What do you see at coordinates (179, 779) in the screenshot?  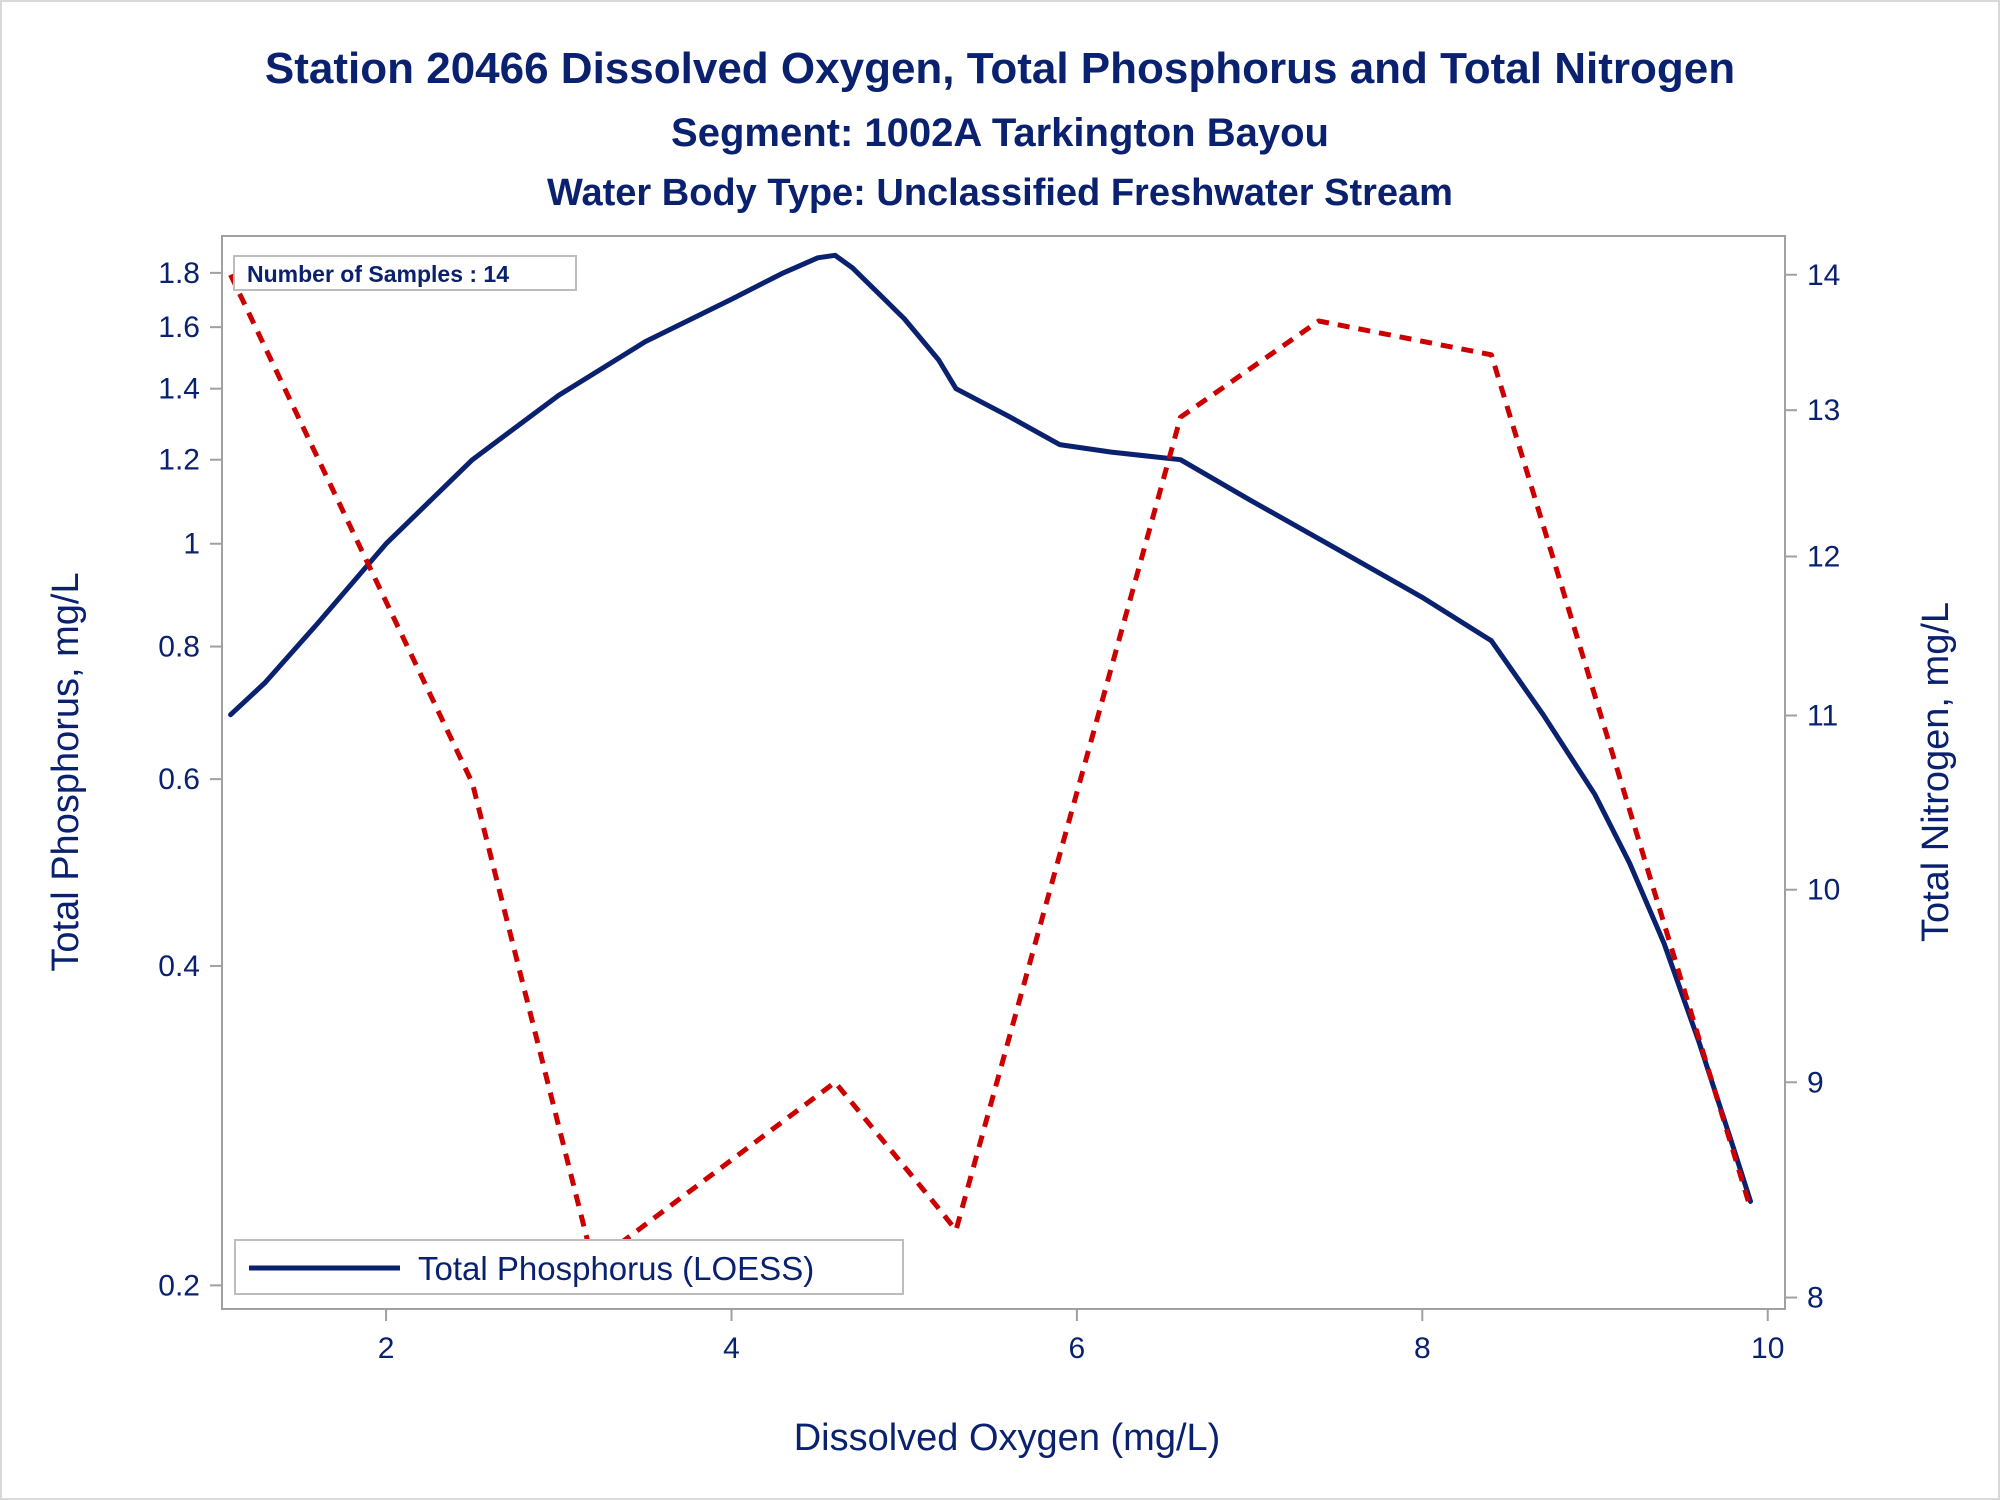 I see `y-tick-label: 0.6` at bounding box center [179, 779].